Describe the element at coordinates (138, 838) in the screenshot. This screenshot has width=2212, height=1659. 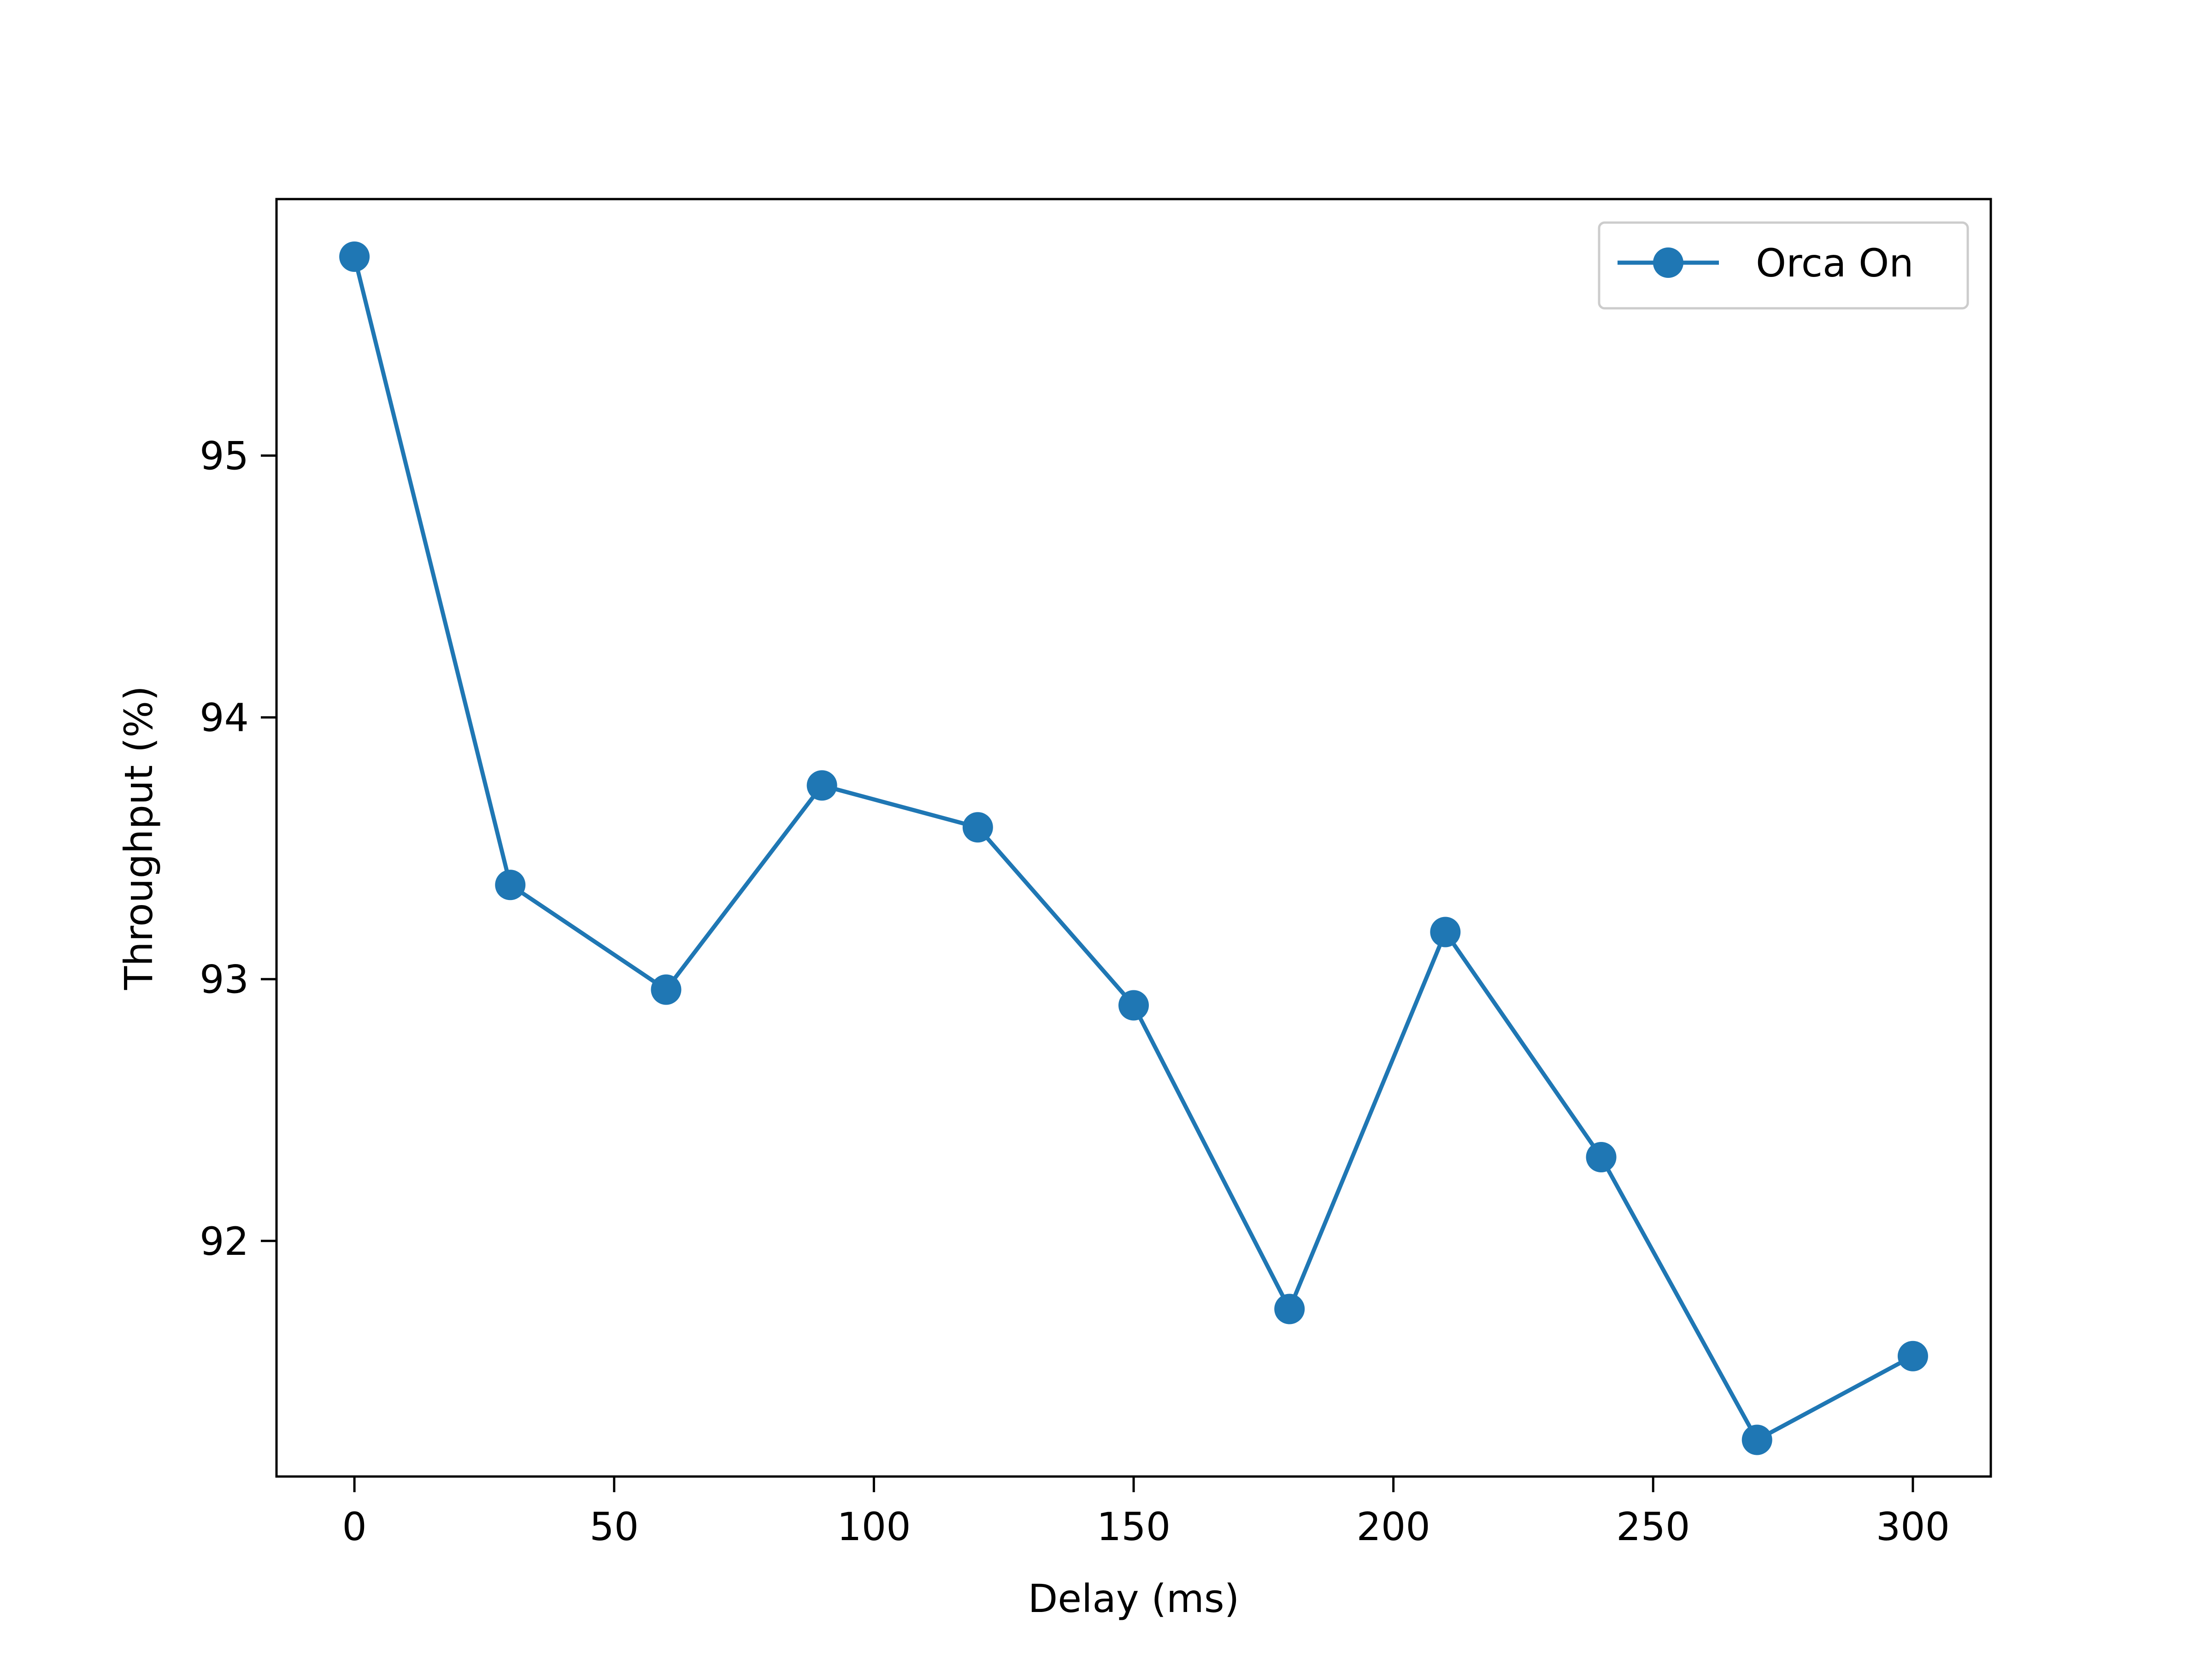
I see `y-axis-label: Throughput (%)` at that location.